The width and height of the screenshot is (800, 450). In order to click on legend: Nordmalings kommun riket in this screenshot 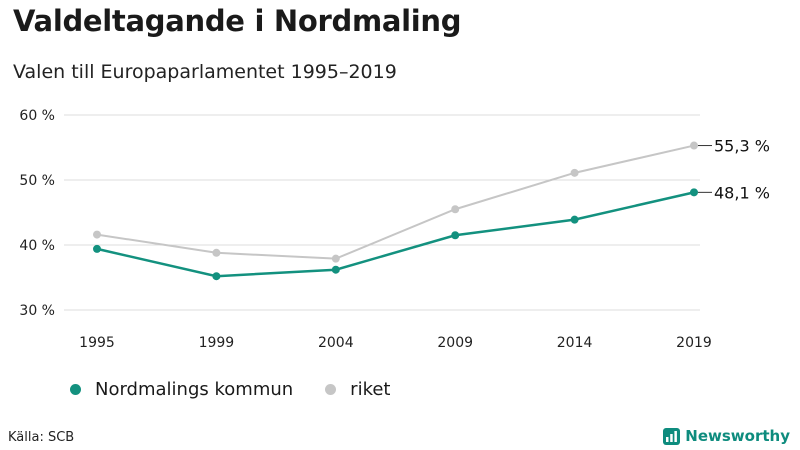, I will do `click(246, 389)`.